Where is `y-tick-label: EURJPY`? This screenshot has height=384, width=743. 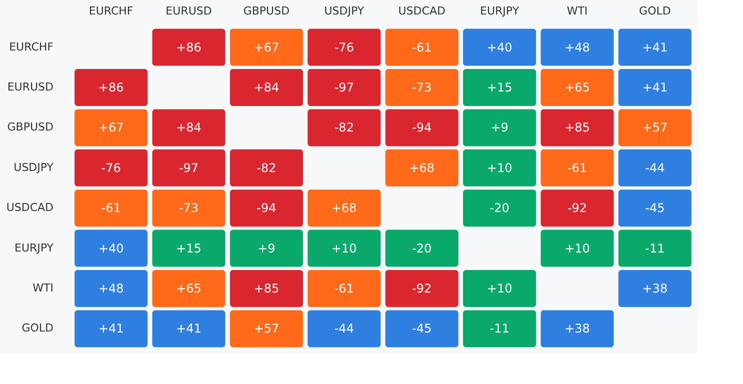
y-tick-label: EURJPY is located at coordinates (34, 247).